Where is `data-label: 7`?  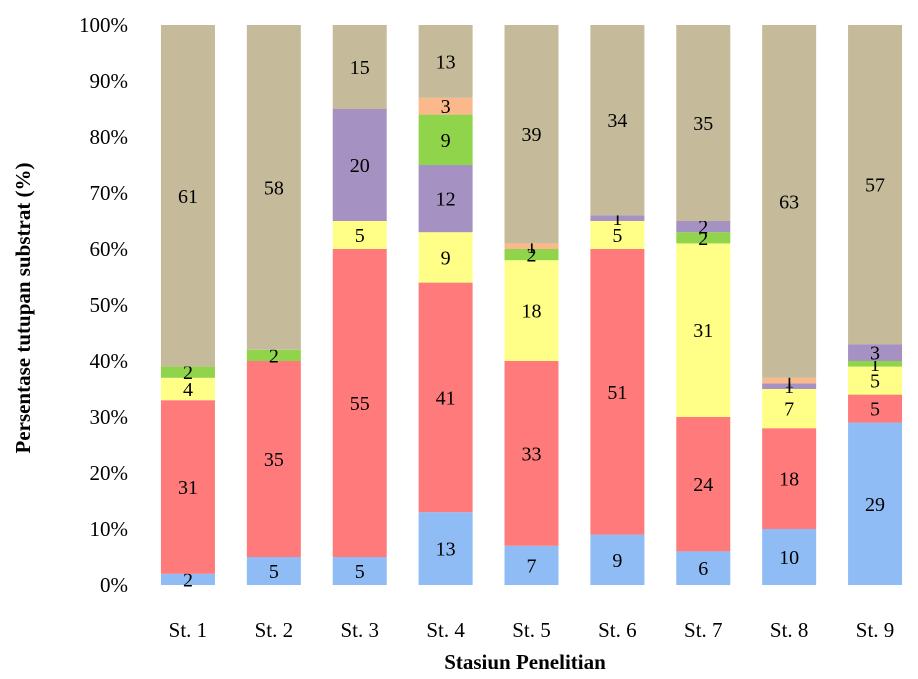
data-label: 7 is located at coordinates (532, 566).